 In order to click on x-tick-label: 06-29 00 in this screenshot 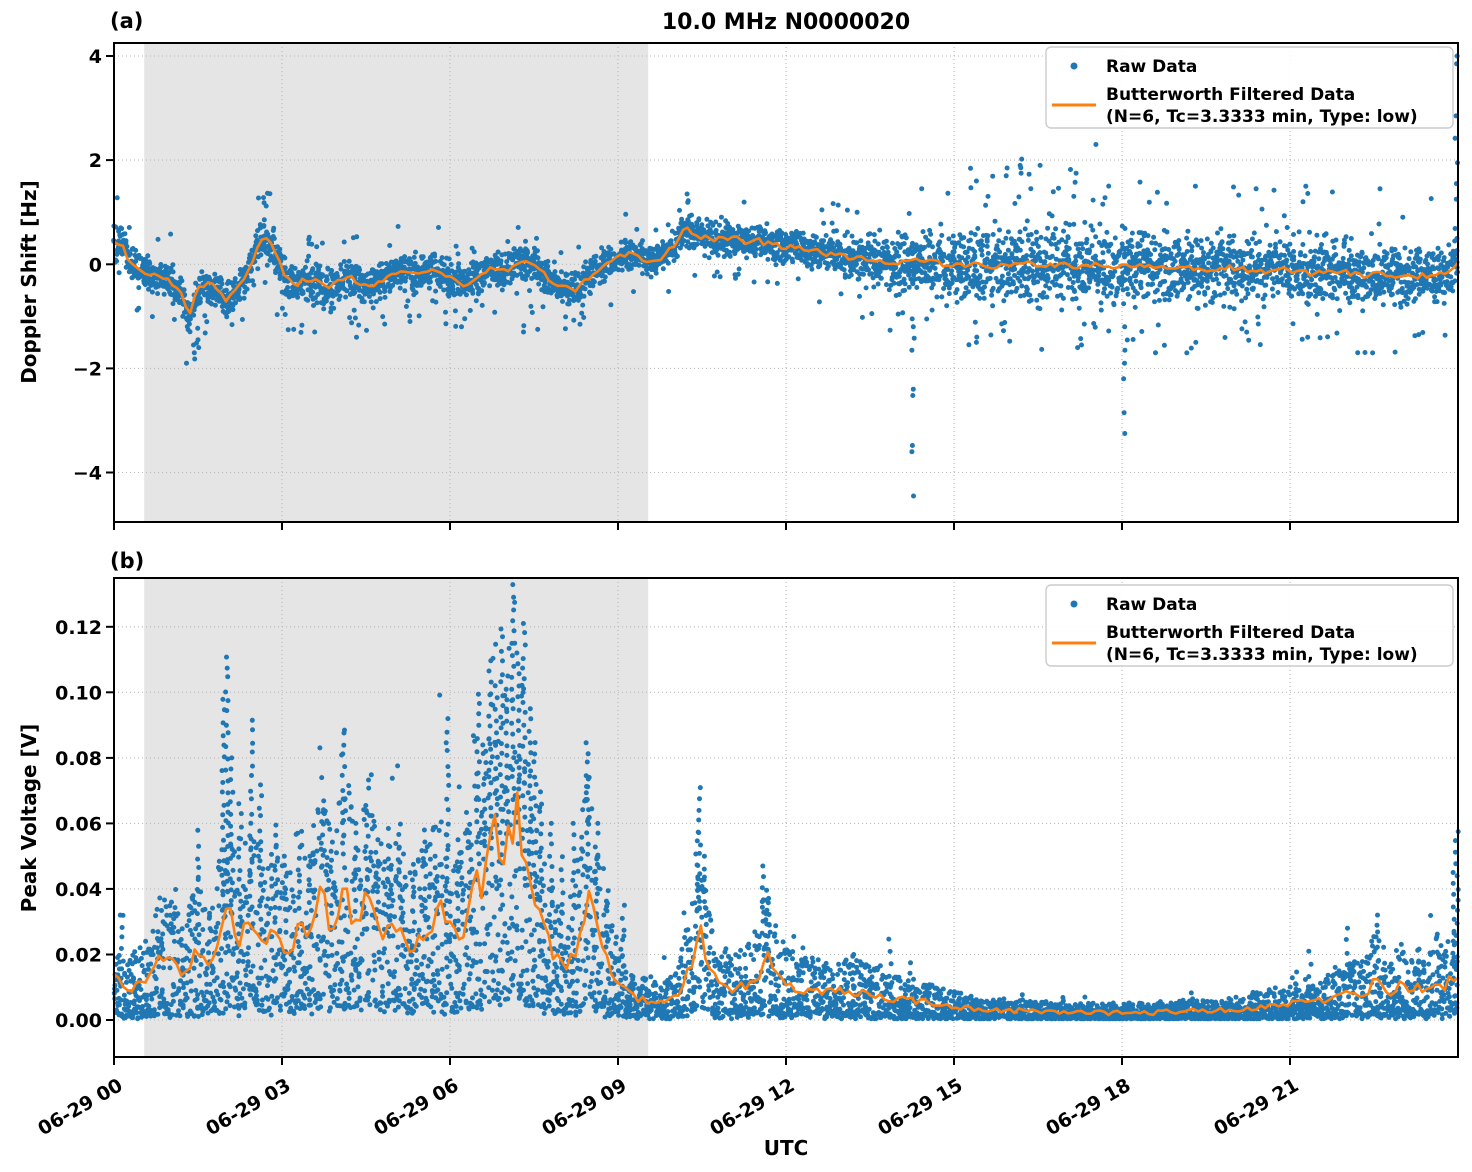, I will do `click(80, 1107)`.